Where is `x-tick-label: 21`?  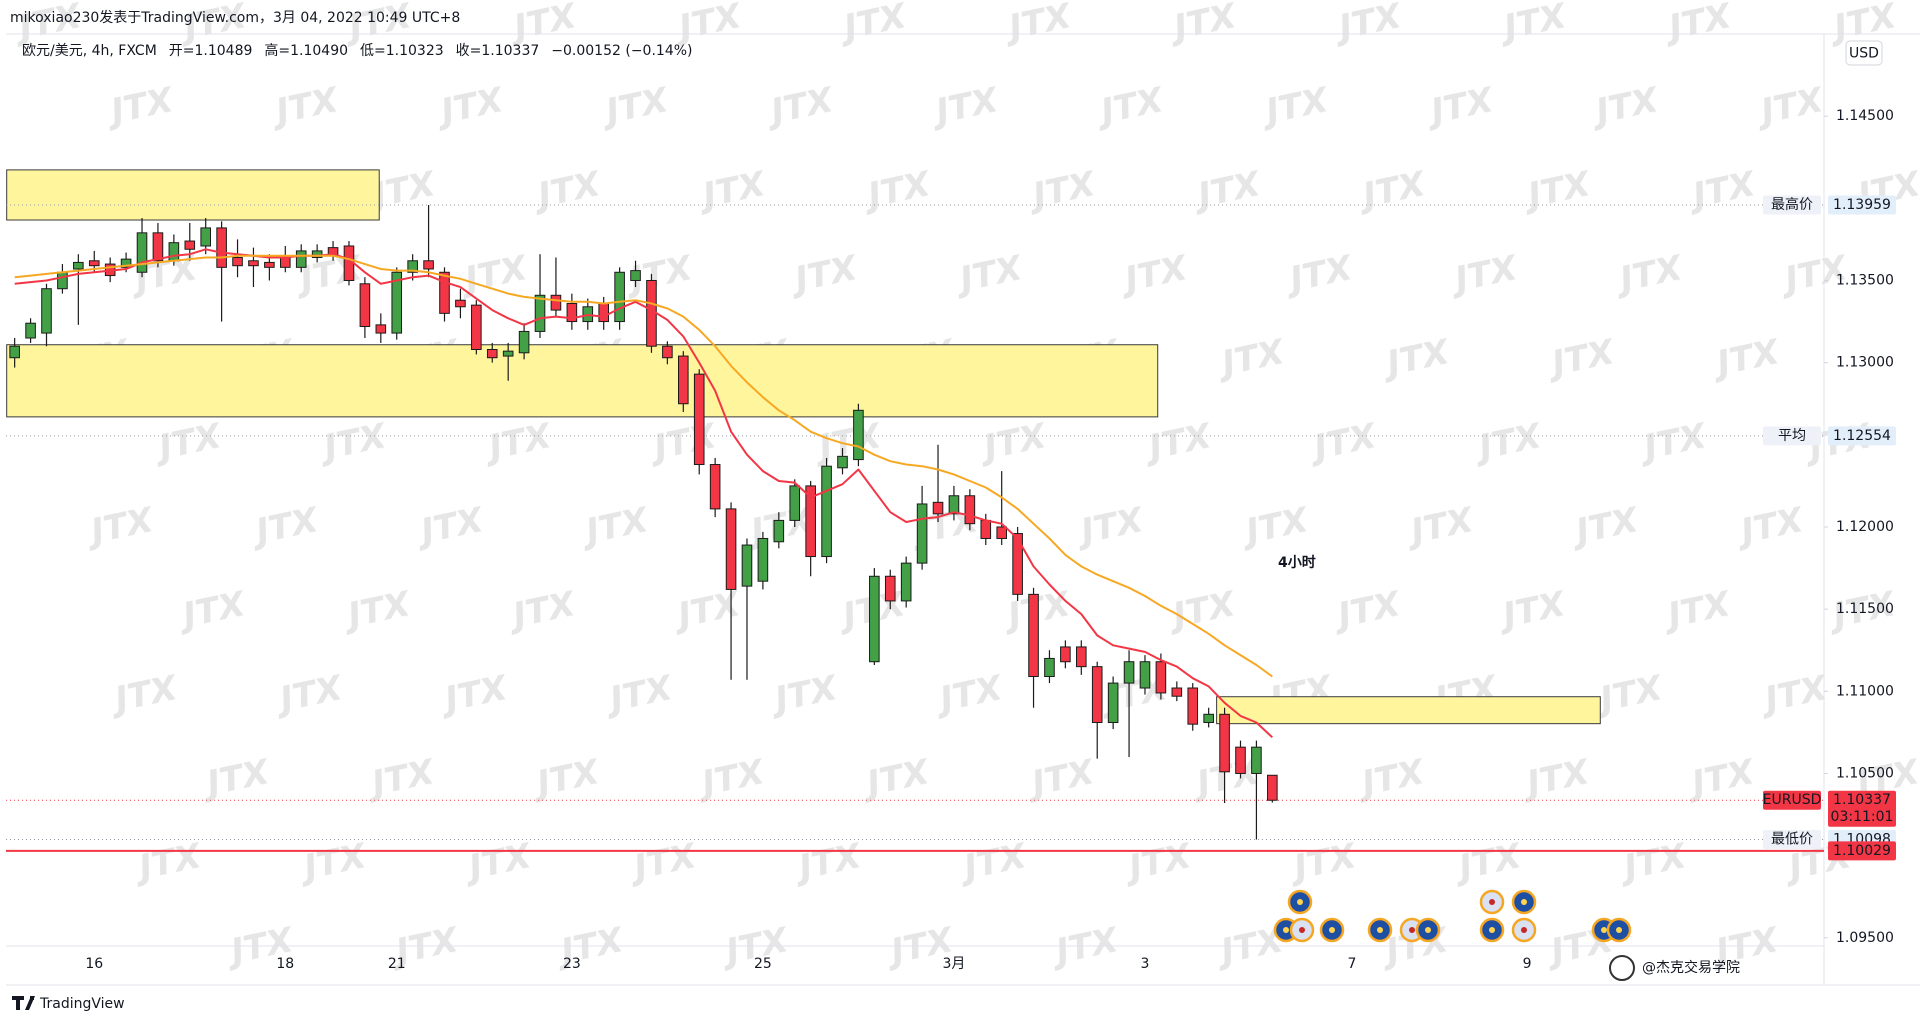 x-tick-label: 21 is located at coordinates (397, 964).